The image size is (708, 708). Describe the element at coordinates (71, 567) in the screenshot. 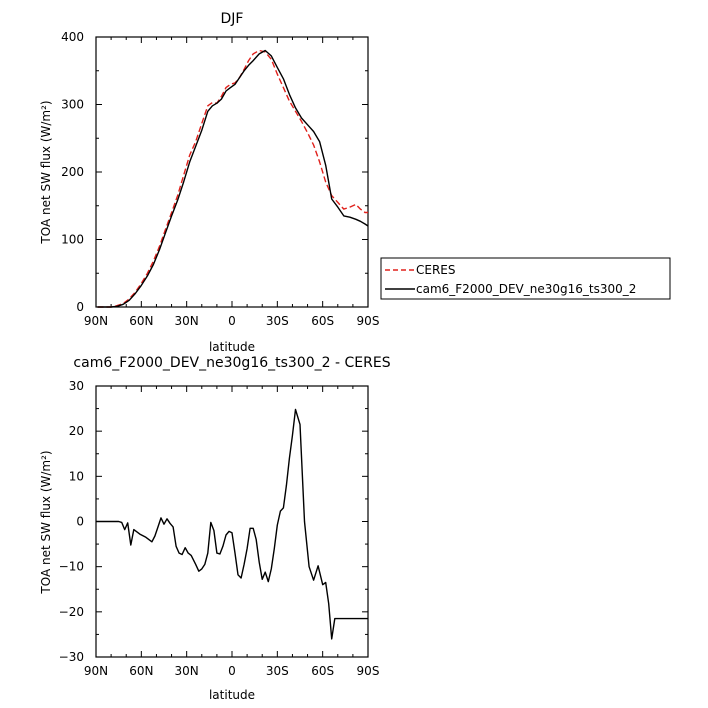

I see `bottom-chart-y-tick-label: −10` at that location.